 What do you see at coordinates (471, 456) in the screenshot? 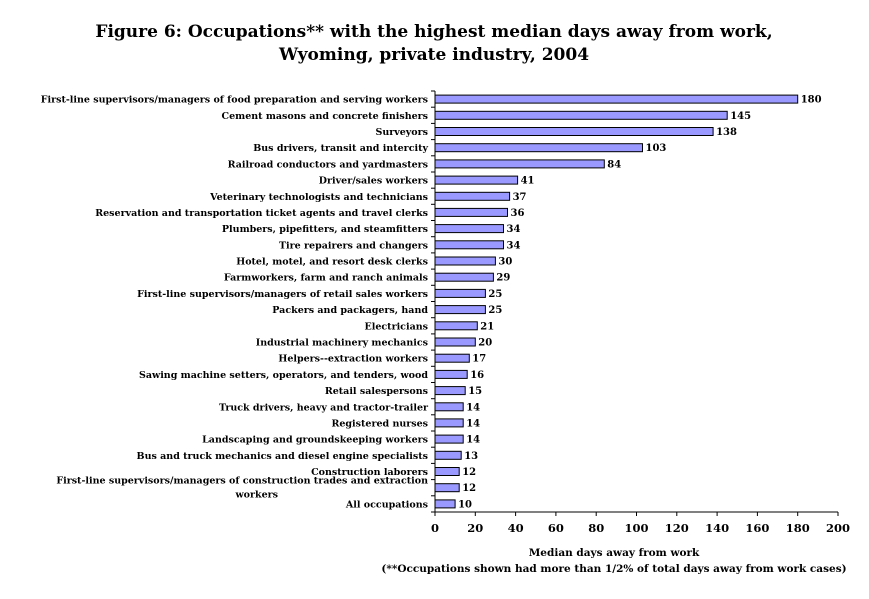
I see `data-label: 13` at bounding box center [471, 456].